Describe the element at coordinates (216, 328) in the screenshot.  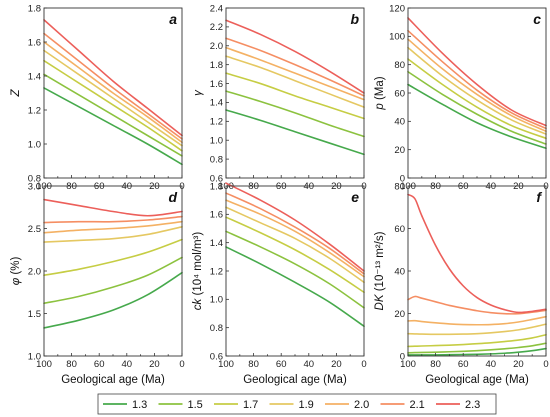
I see `y-tick-label: 0.8` at that location.